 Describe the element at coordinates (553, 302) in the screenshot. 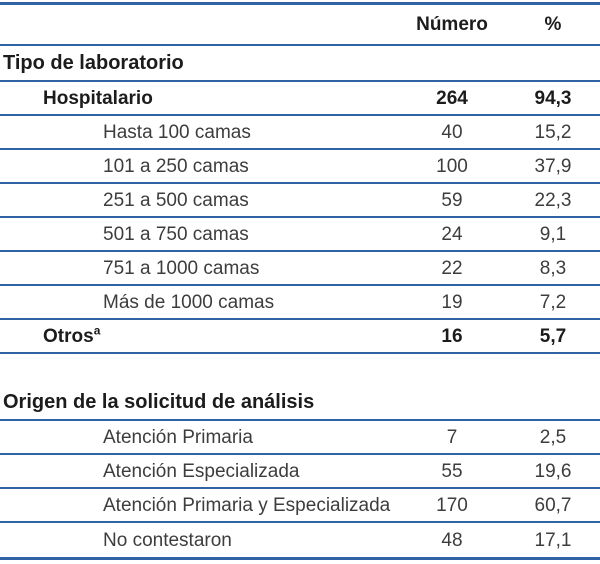

I see `row-percent-value: 7,2` at that location.